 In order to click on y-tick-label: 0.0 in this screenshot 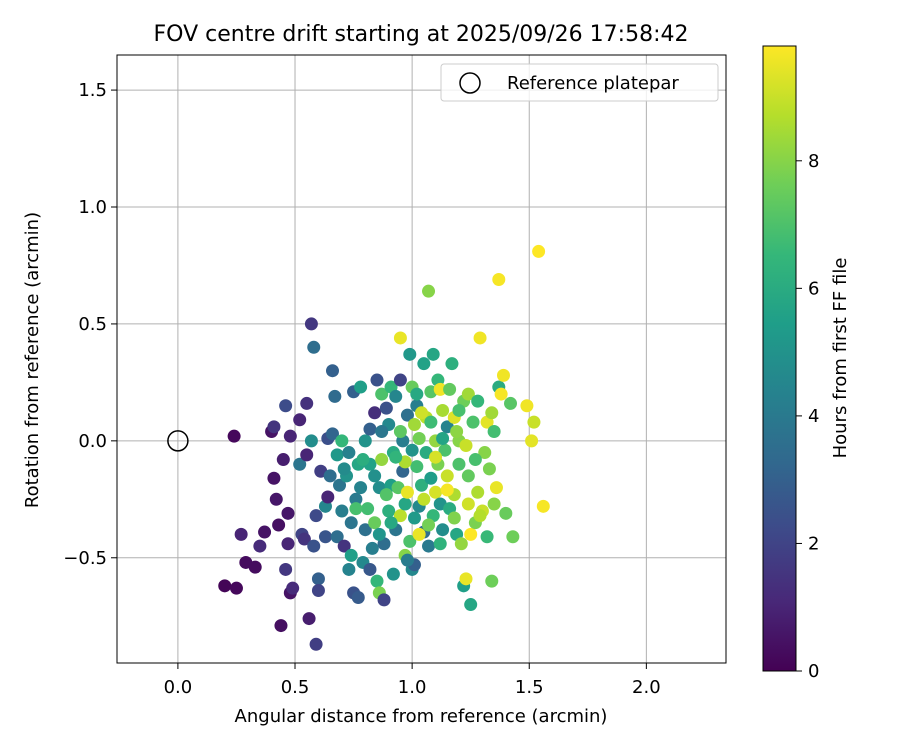, I will do `click(92, 441)`.